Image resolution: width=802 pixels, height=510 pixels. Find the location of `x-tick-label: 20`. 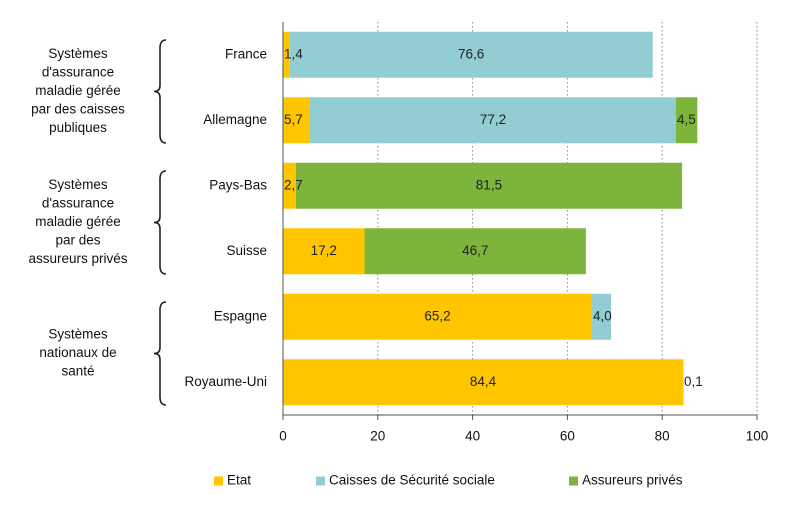

x-tick-label: 20 is located at coordinates (377, 436).